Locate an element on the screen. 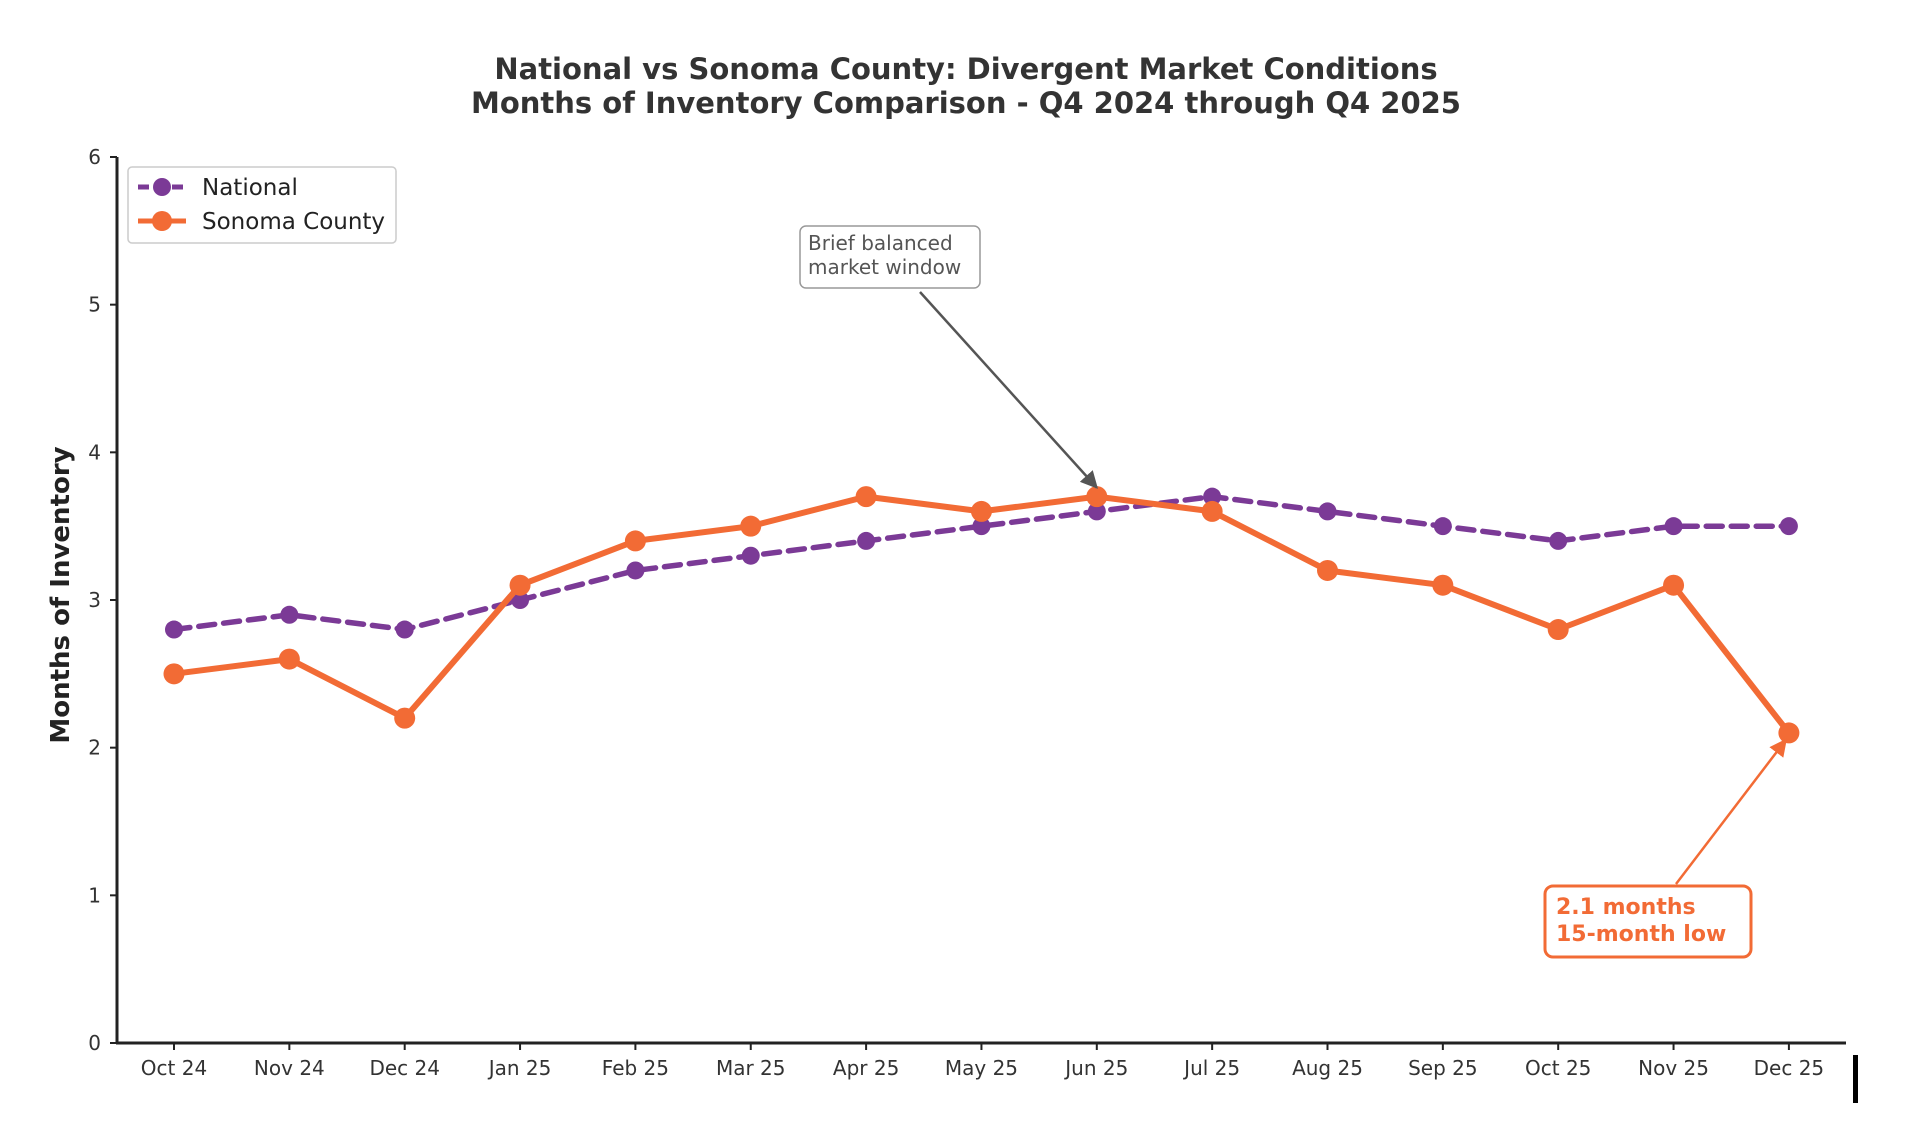  x-tick-label: Aug 25 is located at coordinates (1327, 1068).